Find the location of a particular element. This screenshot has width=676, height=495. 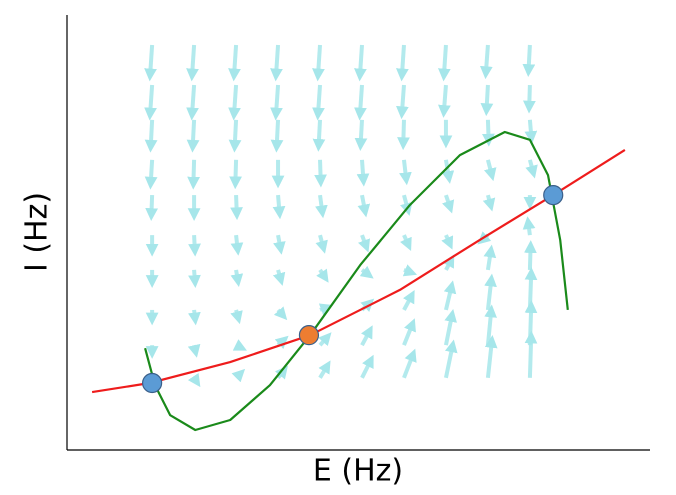

x-axis-label: E (Hz) is located at coordinates (358, 471).